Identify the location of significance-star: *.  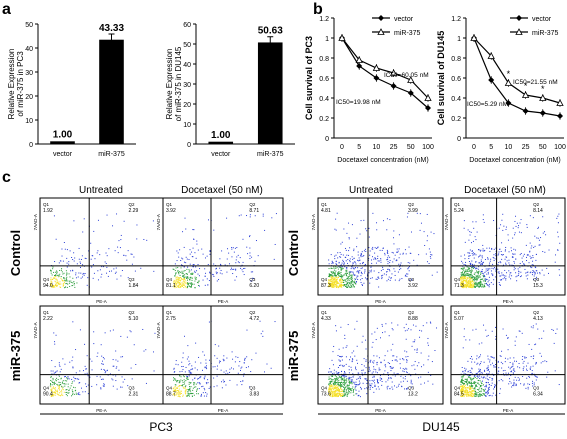
(543, 89).